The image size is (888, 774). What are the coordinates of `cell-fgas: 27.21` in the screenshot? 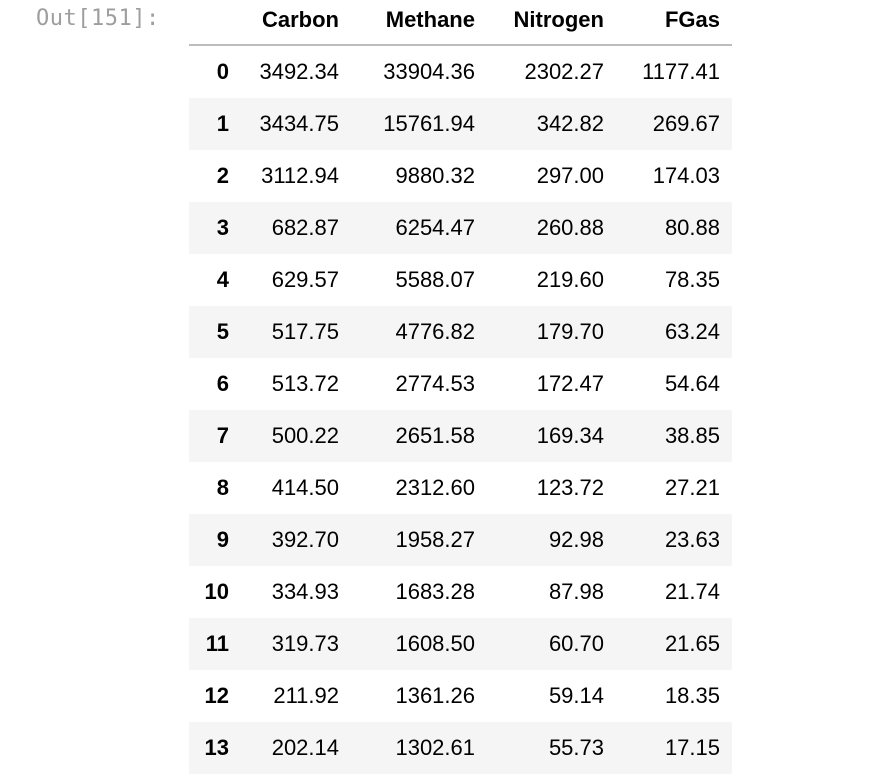 It's located at (692, 487).